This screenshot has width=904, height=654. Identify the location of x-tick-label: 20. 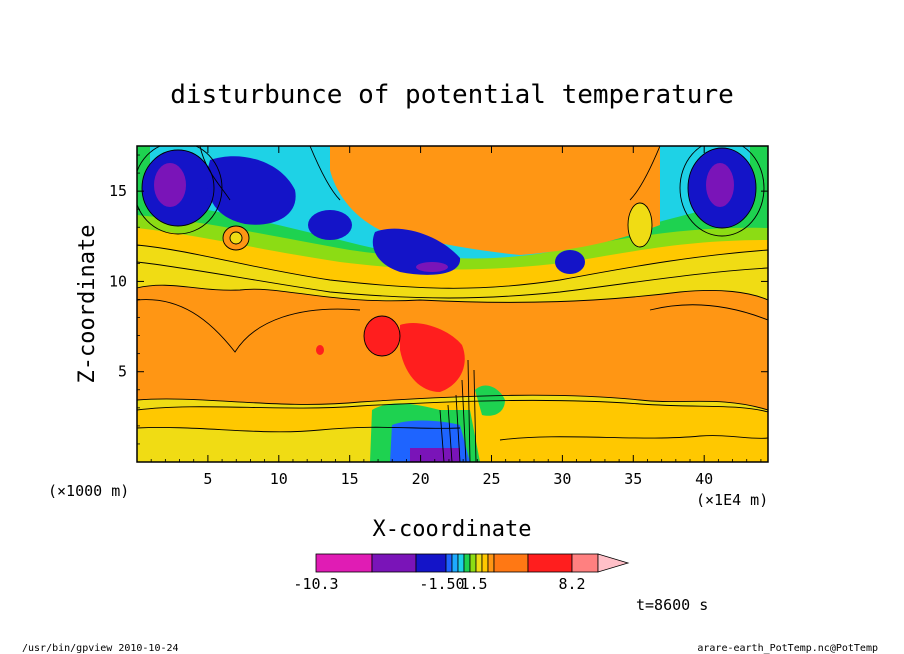
(421, 479).